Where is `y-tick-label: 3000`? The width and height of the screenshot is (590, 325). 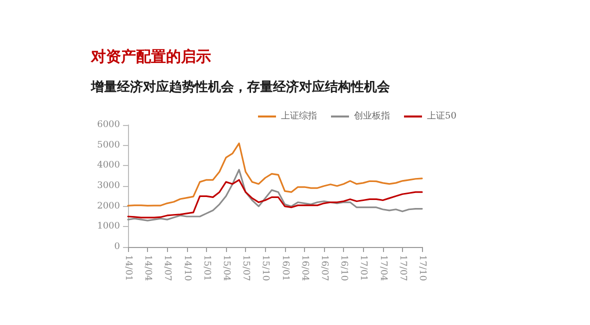 y-tick-label: 3000 is located at coordinates (108, 186).